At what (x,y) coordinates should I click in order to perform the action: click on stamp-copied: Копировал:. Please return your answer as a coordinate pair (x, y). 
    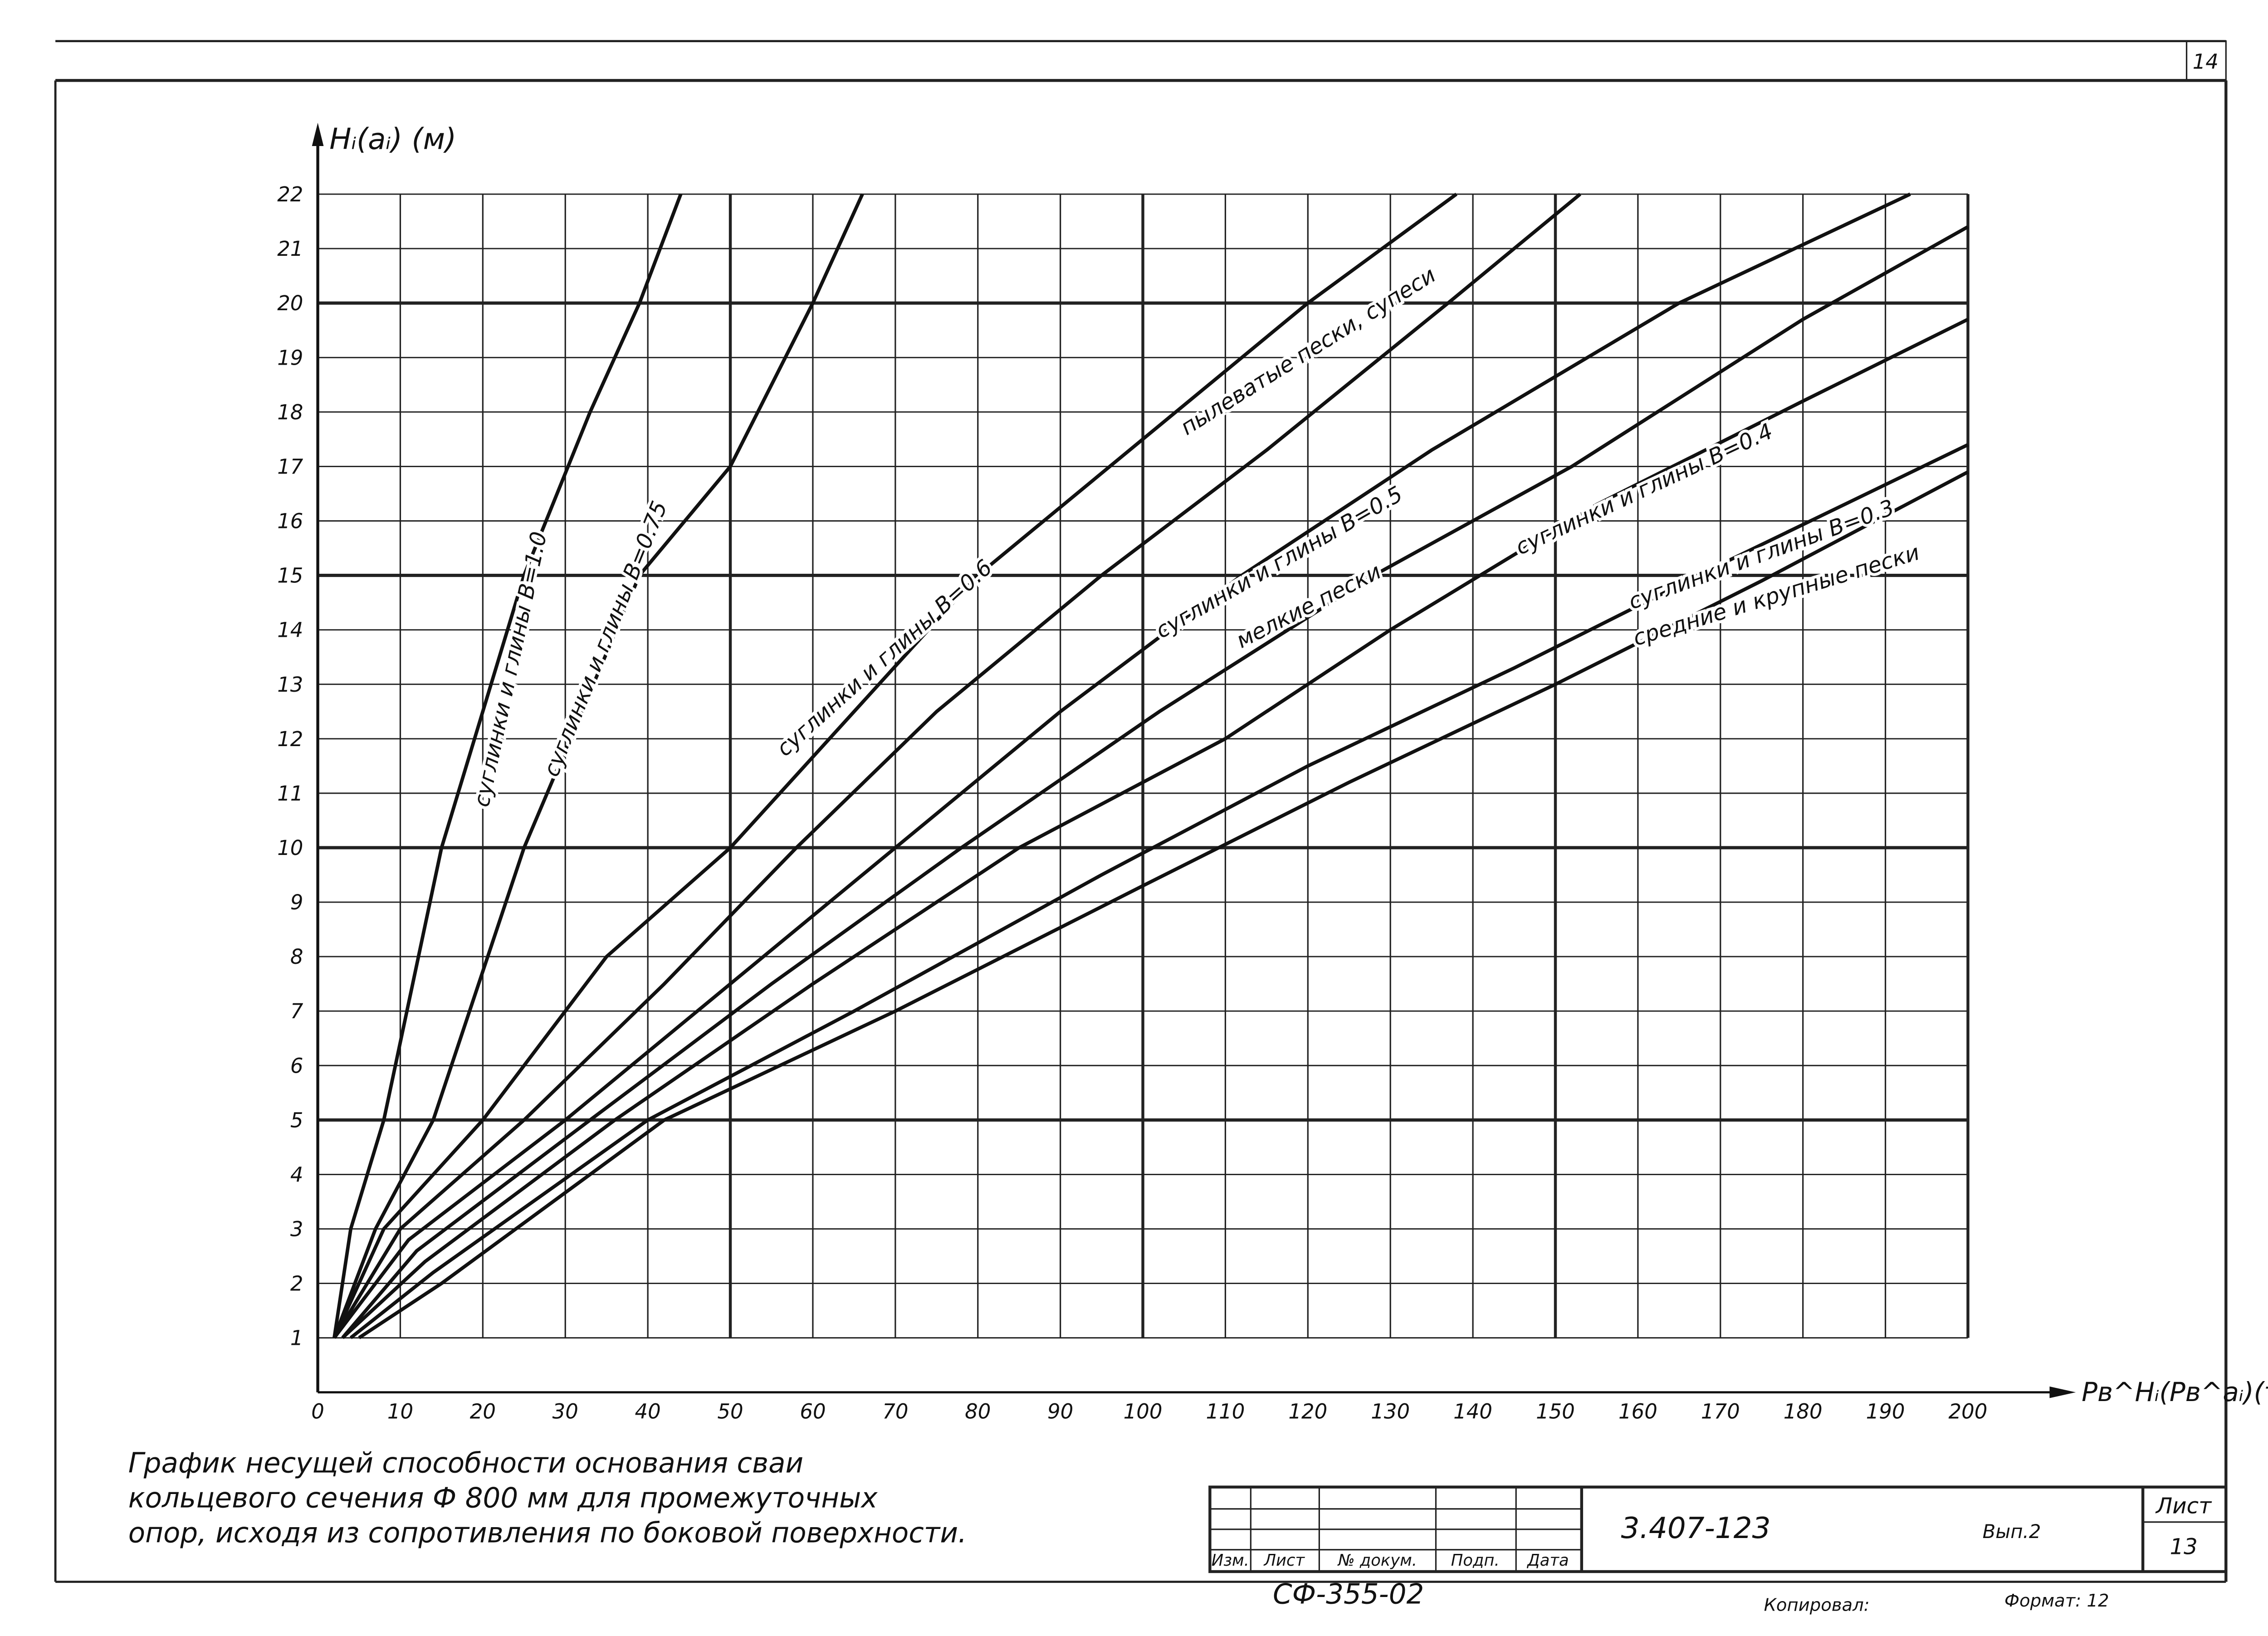
    Looking at the image, I should click on (1817, 1606).